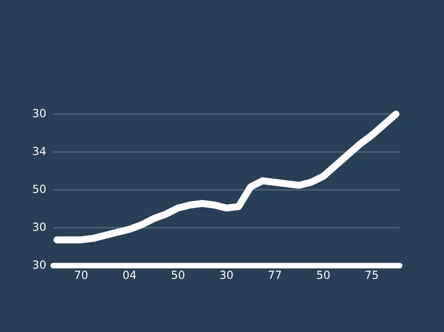 Image resolution: width=444 pixels, height=332 pixels. What do you see at coordinates (226, 275) in the screenshot?
I see `x-tick-label: 30` at bounding box center [226, 275].